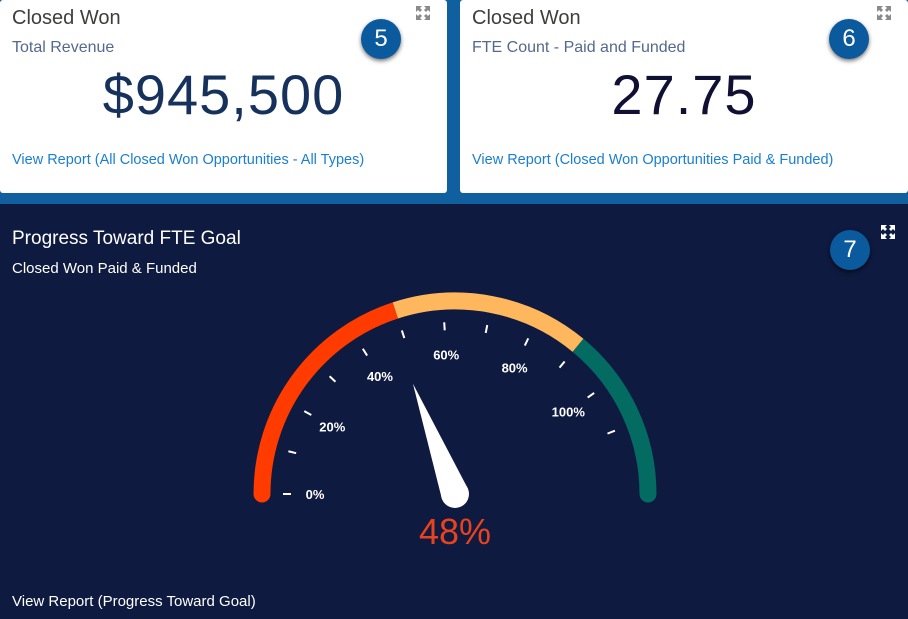 The image size is (908, 619). Describe the element at coordinates (262, 494) in the screenshot. I see `gauge-band-cap-start` at that location.